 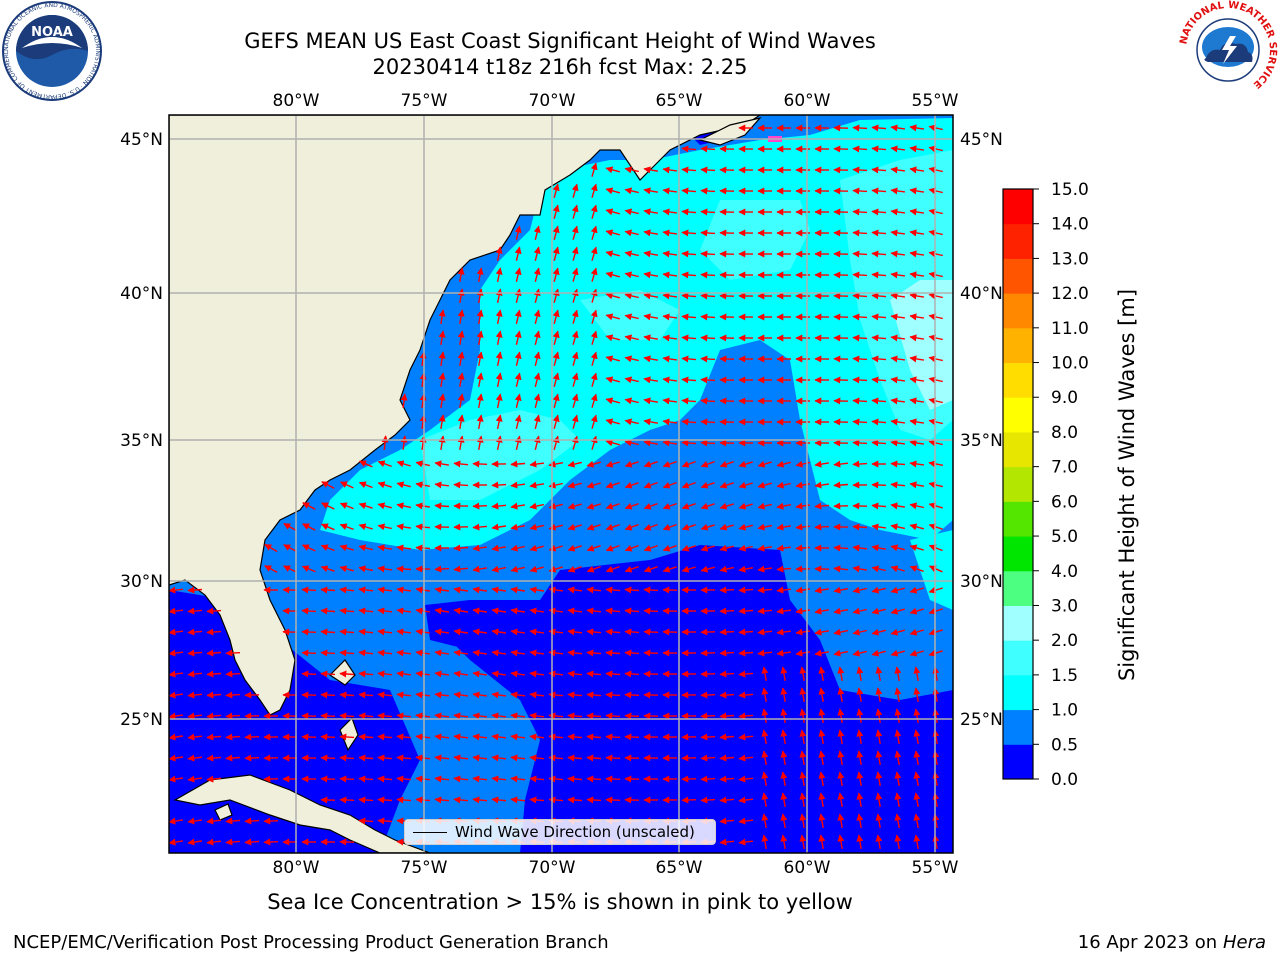 I want to click on lat-label-left-35n: 35°N, so click(x=141, y=441).